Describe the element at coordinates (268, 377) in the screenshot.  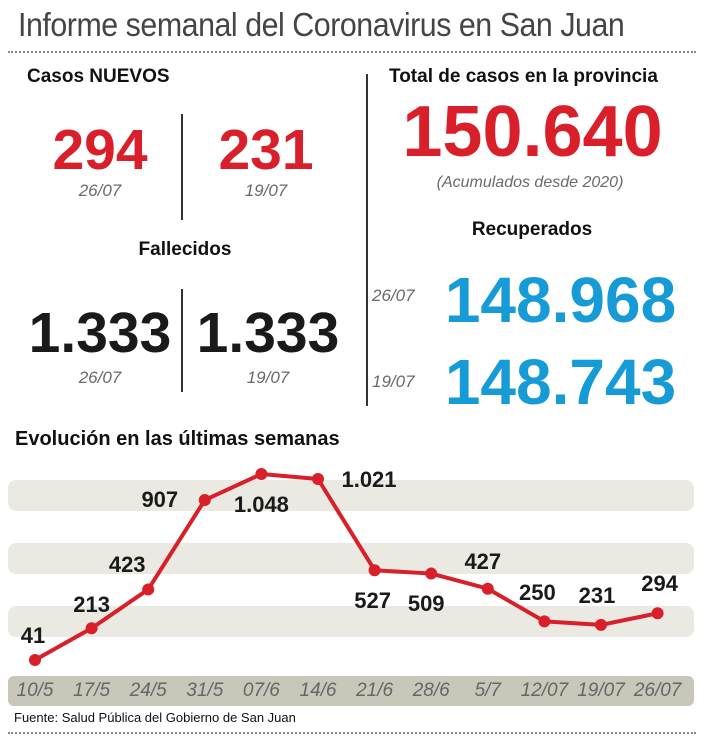
I see `fallecidos-previous-date: 19/07` at that location.